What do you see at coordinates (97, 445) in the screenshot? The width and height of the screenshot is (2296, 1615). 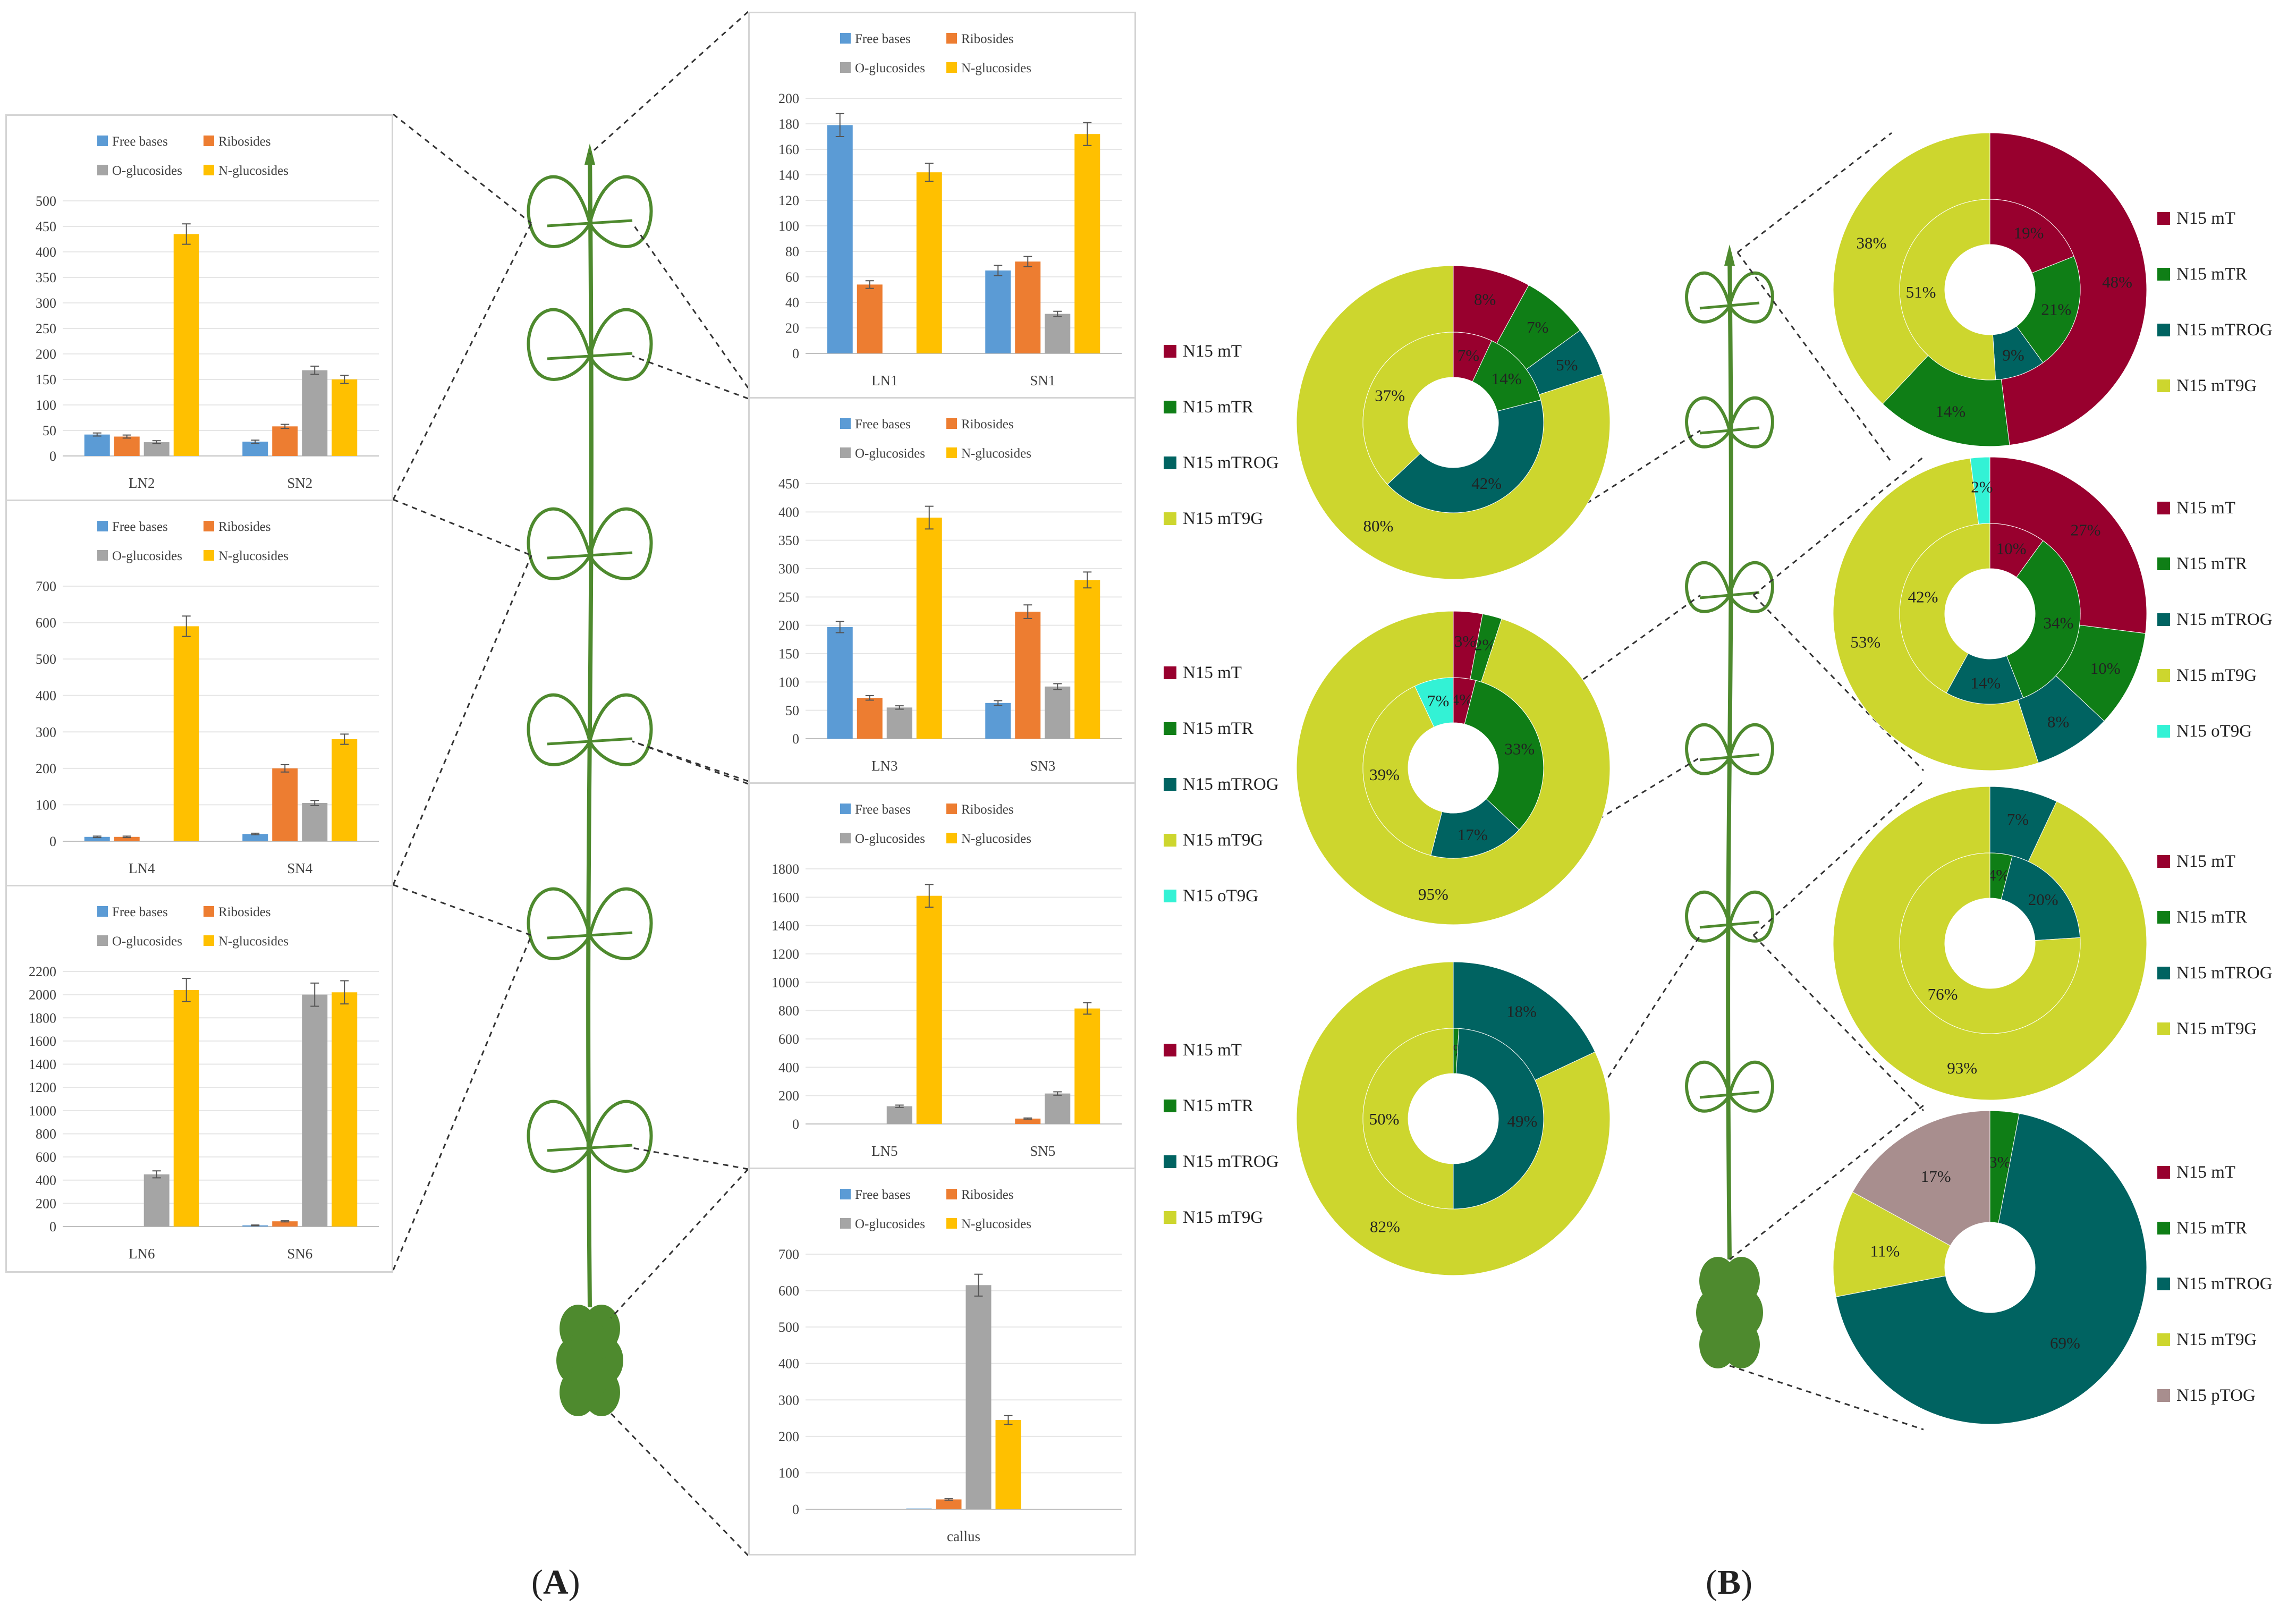 I see `bar-ln2-free-bases` at bounding box center [97, 445].